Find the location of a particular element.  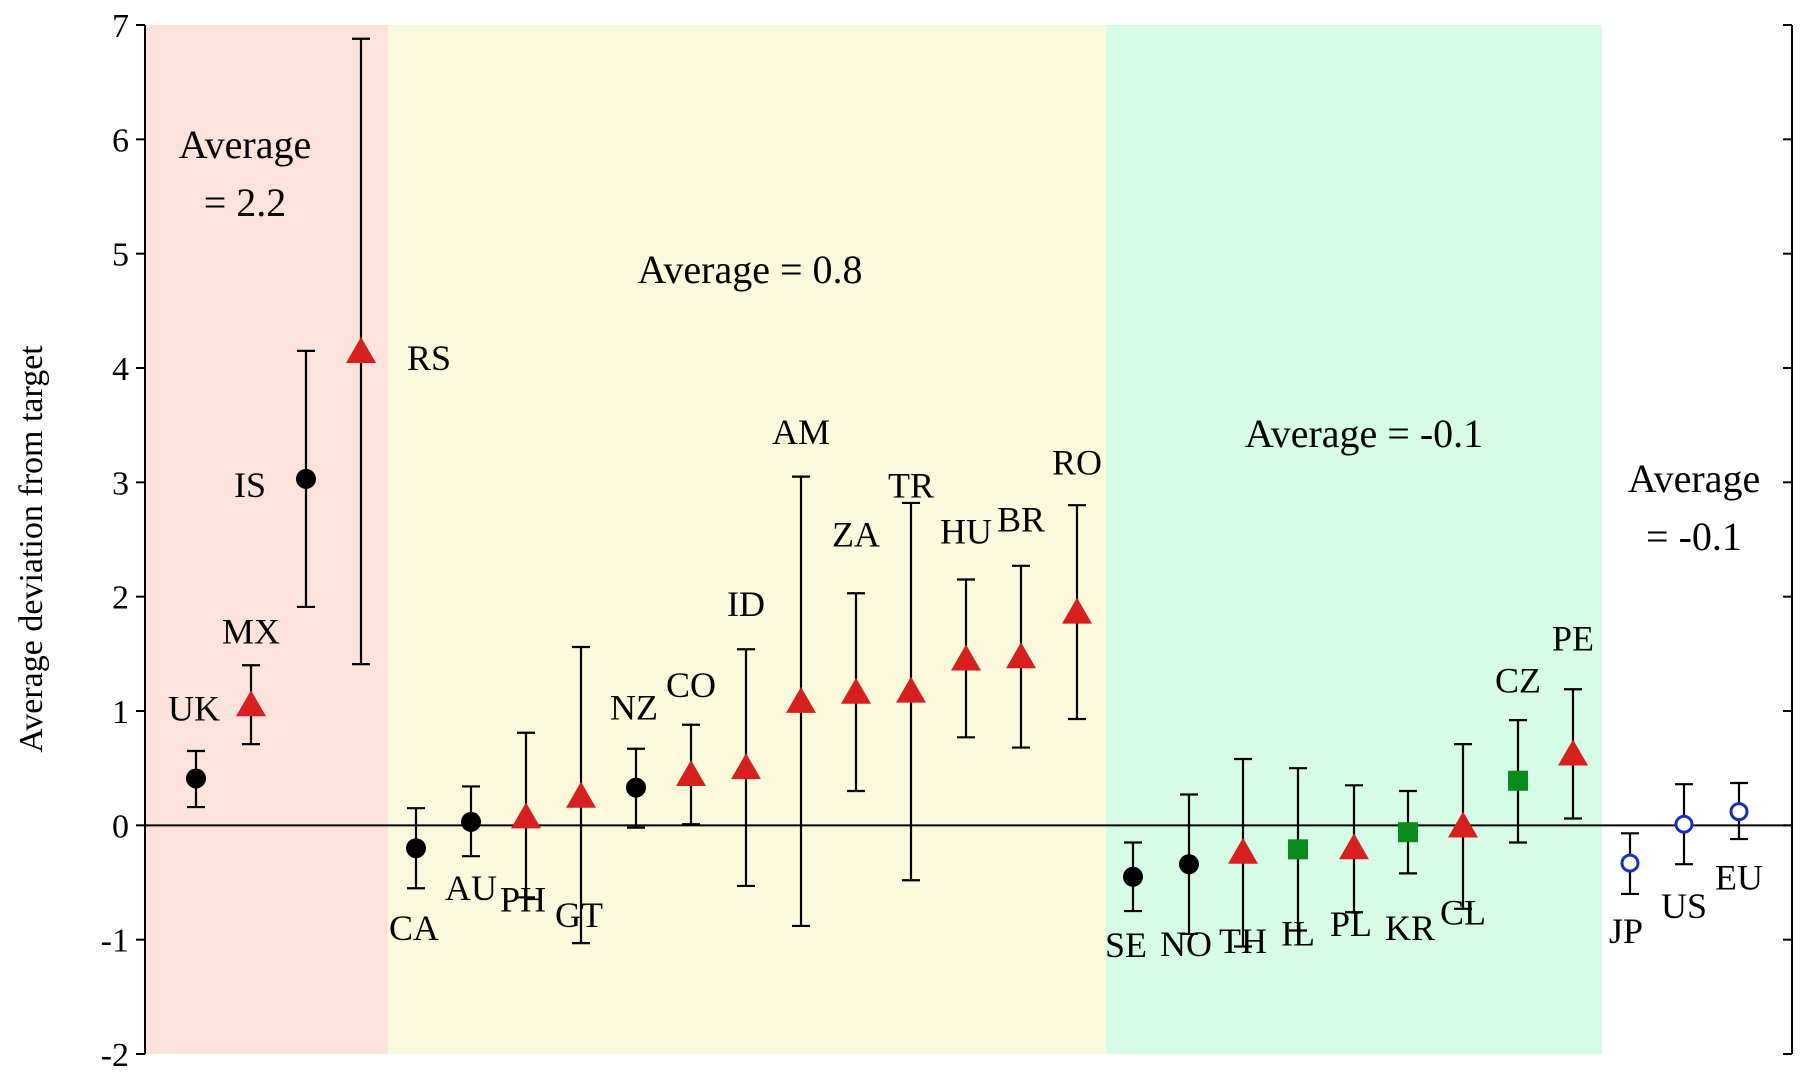

y-tick-label: -2 is located at coordinates (115, 1055).